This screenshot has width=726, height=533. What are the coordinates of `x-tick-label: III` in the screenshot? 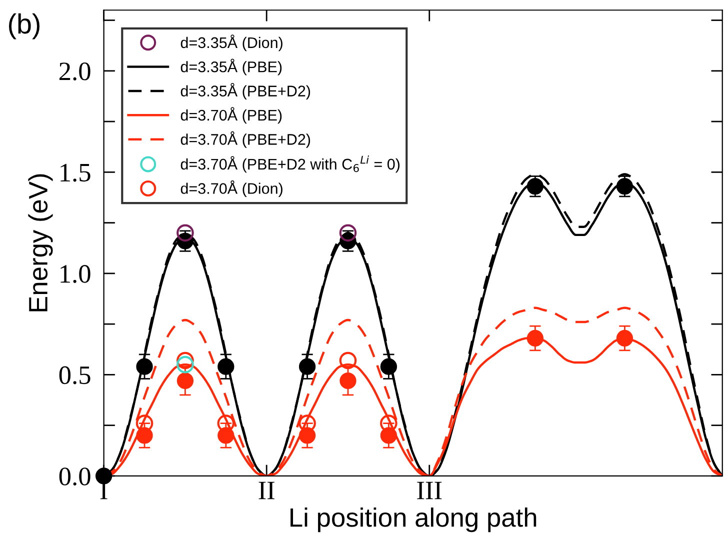 It's located at (429, 491).